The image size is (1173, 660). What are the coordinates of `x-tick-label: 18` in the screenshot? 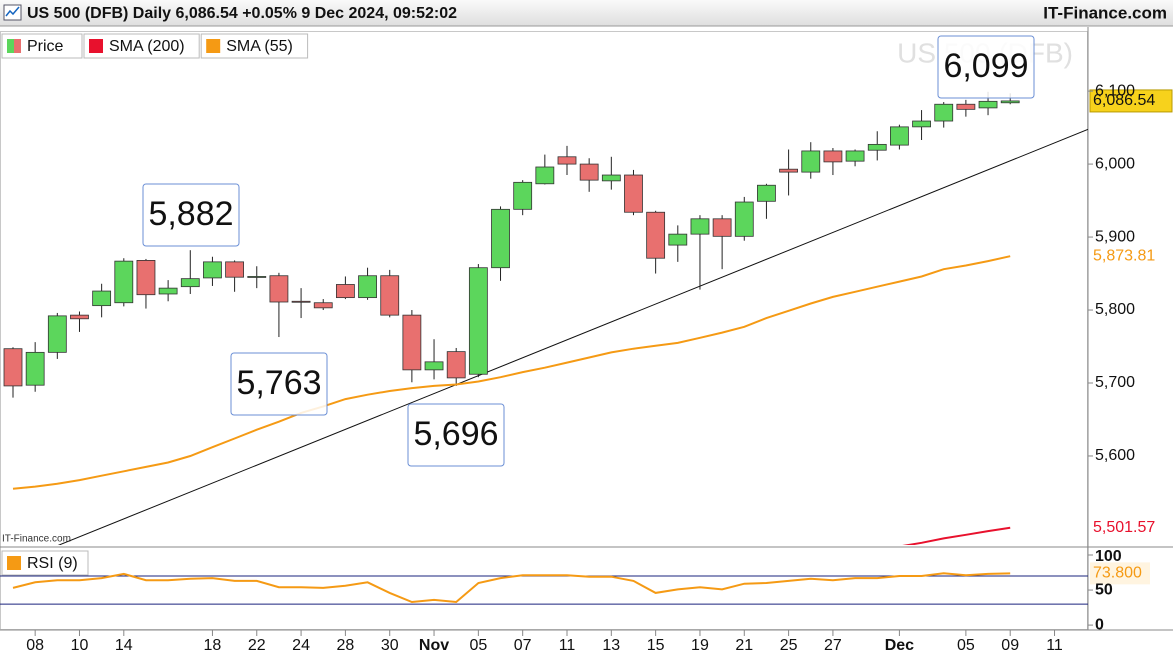 It's located at (213, 645).